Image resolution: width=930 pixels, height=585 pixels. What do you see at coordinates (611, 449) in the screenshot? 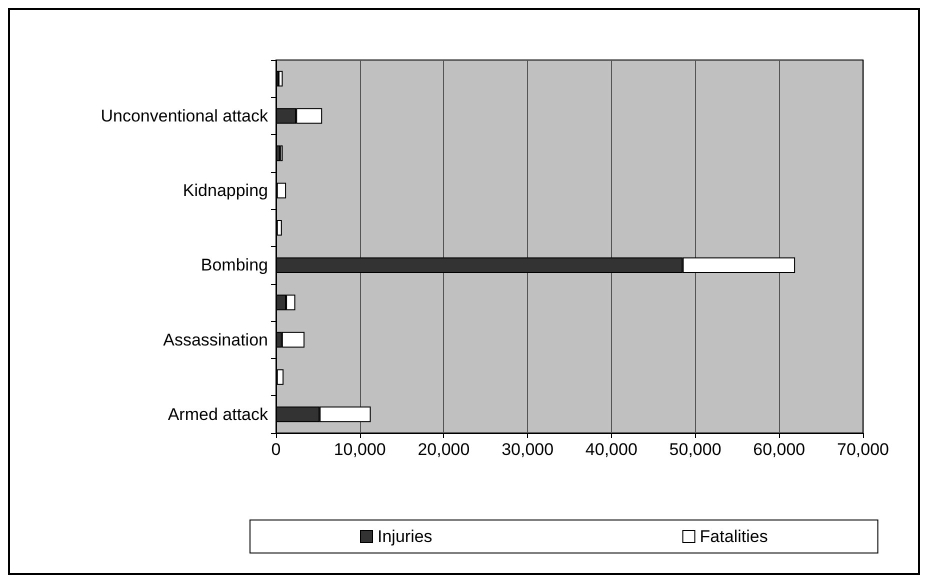
I see `x-tick-label: 40,000` at bounding box center [611, 449].